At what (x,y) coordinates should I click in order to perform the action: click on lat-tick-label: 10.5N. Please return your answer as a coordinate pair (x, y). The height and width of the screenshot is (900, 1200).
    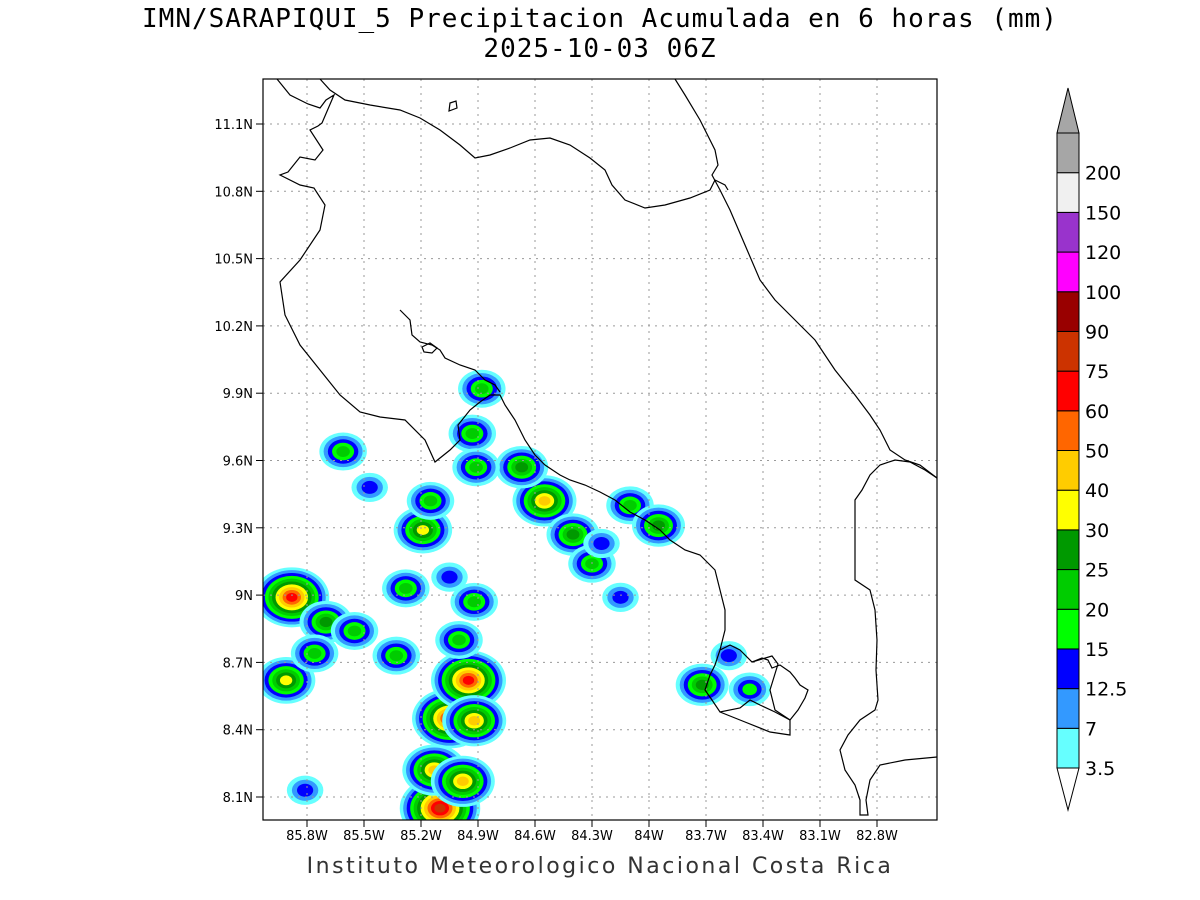
    Looking at the image, I should click on (233, 260).